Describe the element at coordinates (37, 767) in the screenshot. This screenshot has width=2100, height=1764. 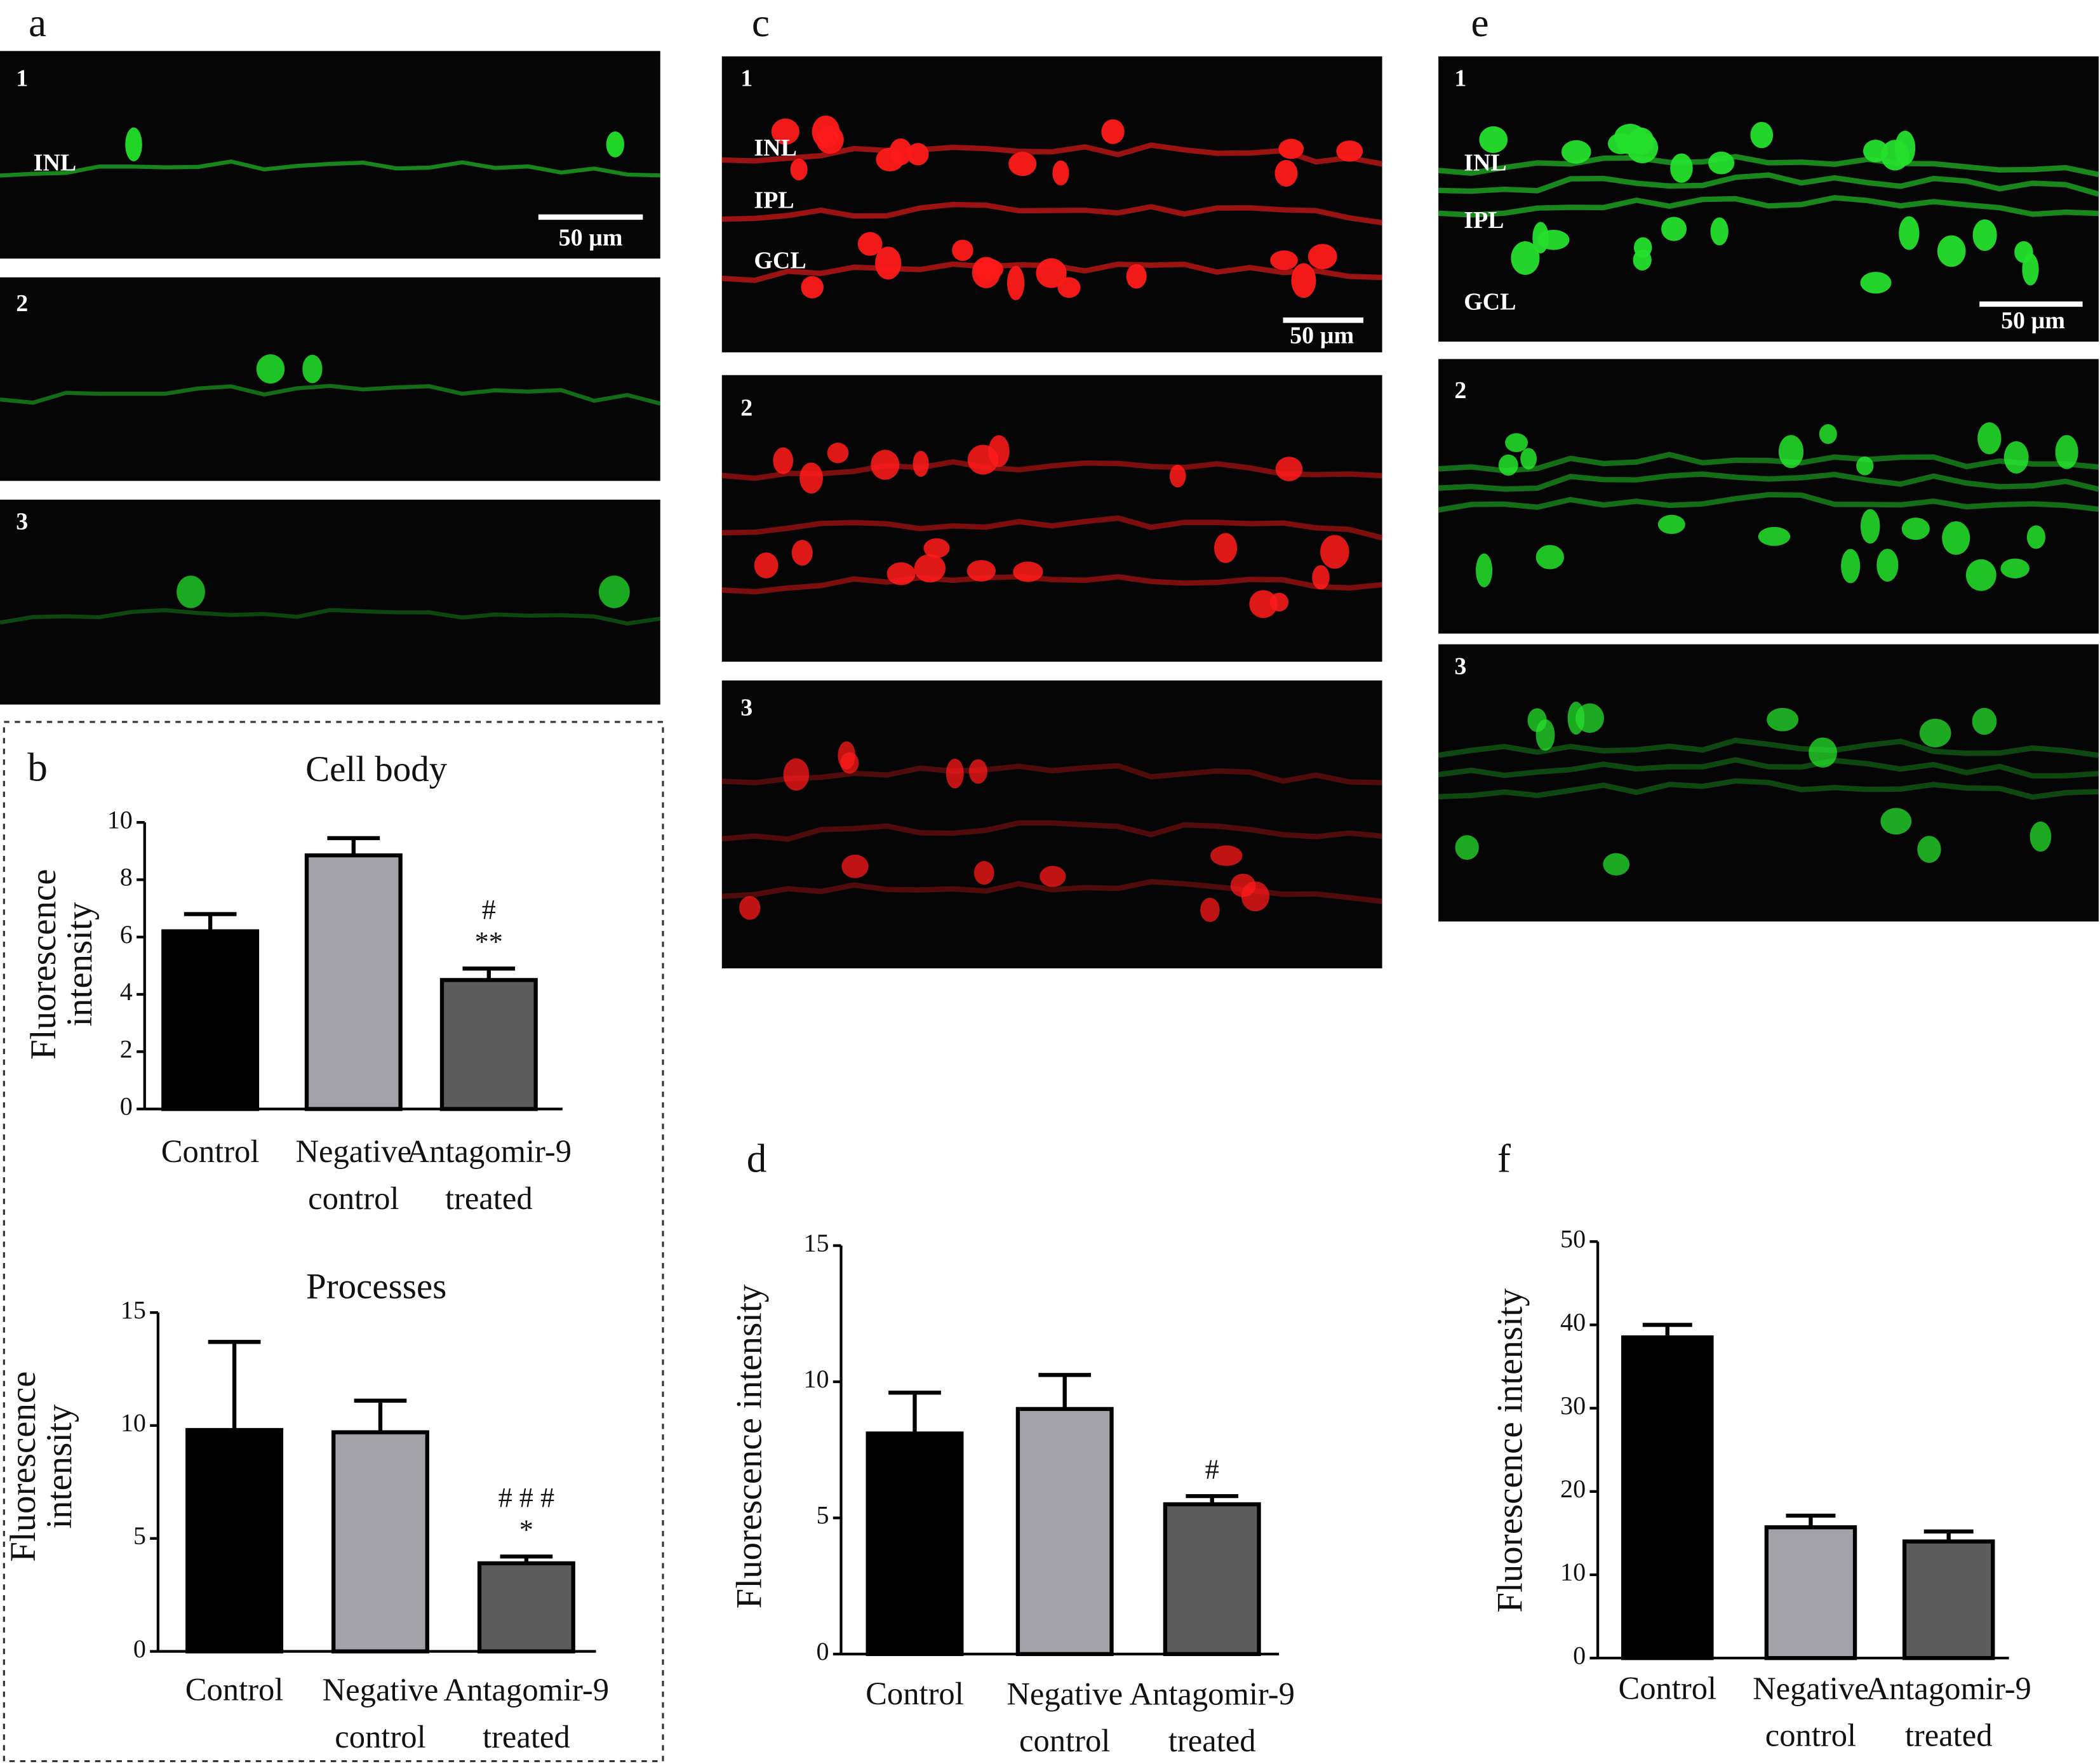
I see `panel-label: b` at that location.